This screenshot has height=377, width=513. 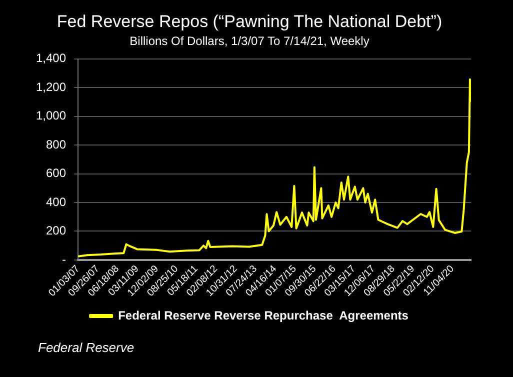 What do you see at coordinates (56, 173) in the screenshot?
I see `y-tick-label: 600` at bounding box center [56, 173].